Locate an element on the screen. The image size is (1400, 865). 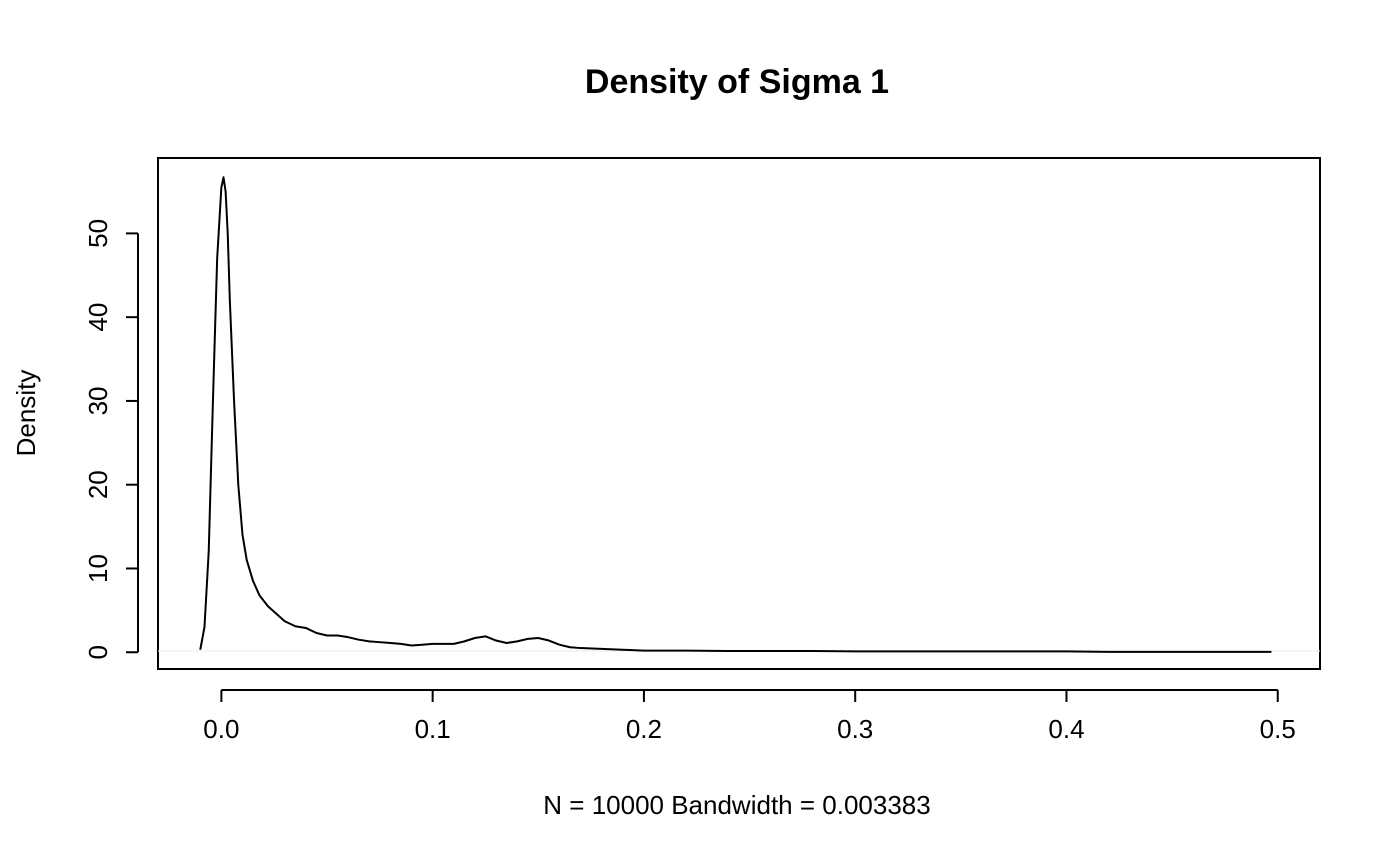
y-tick-label: 30 is located at coordinates (98, 400).